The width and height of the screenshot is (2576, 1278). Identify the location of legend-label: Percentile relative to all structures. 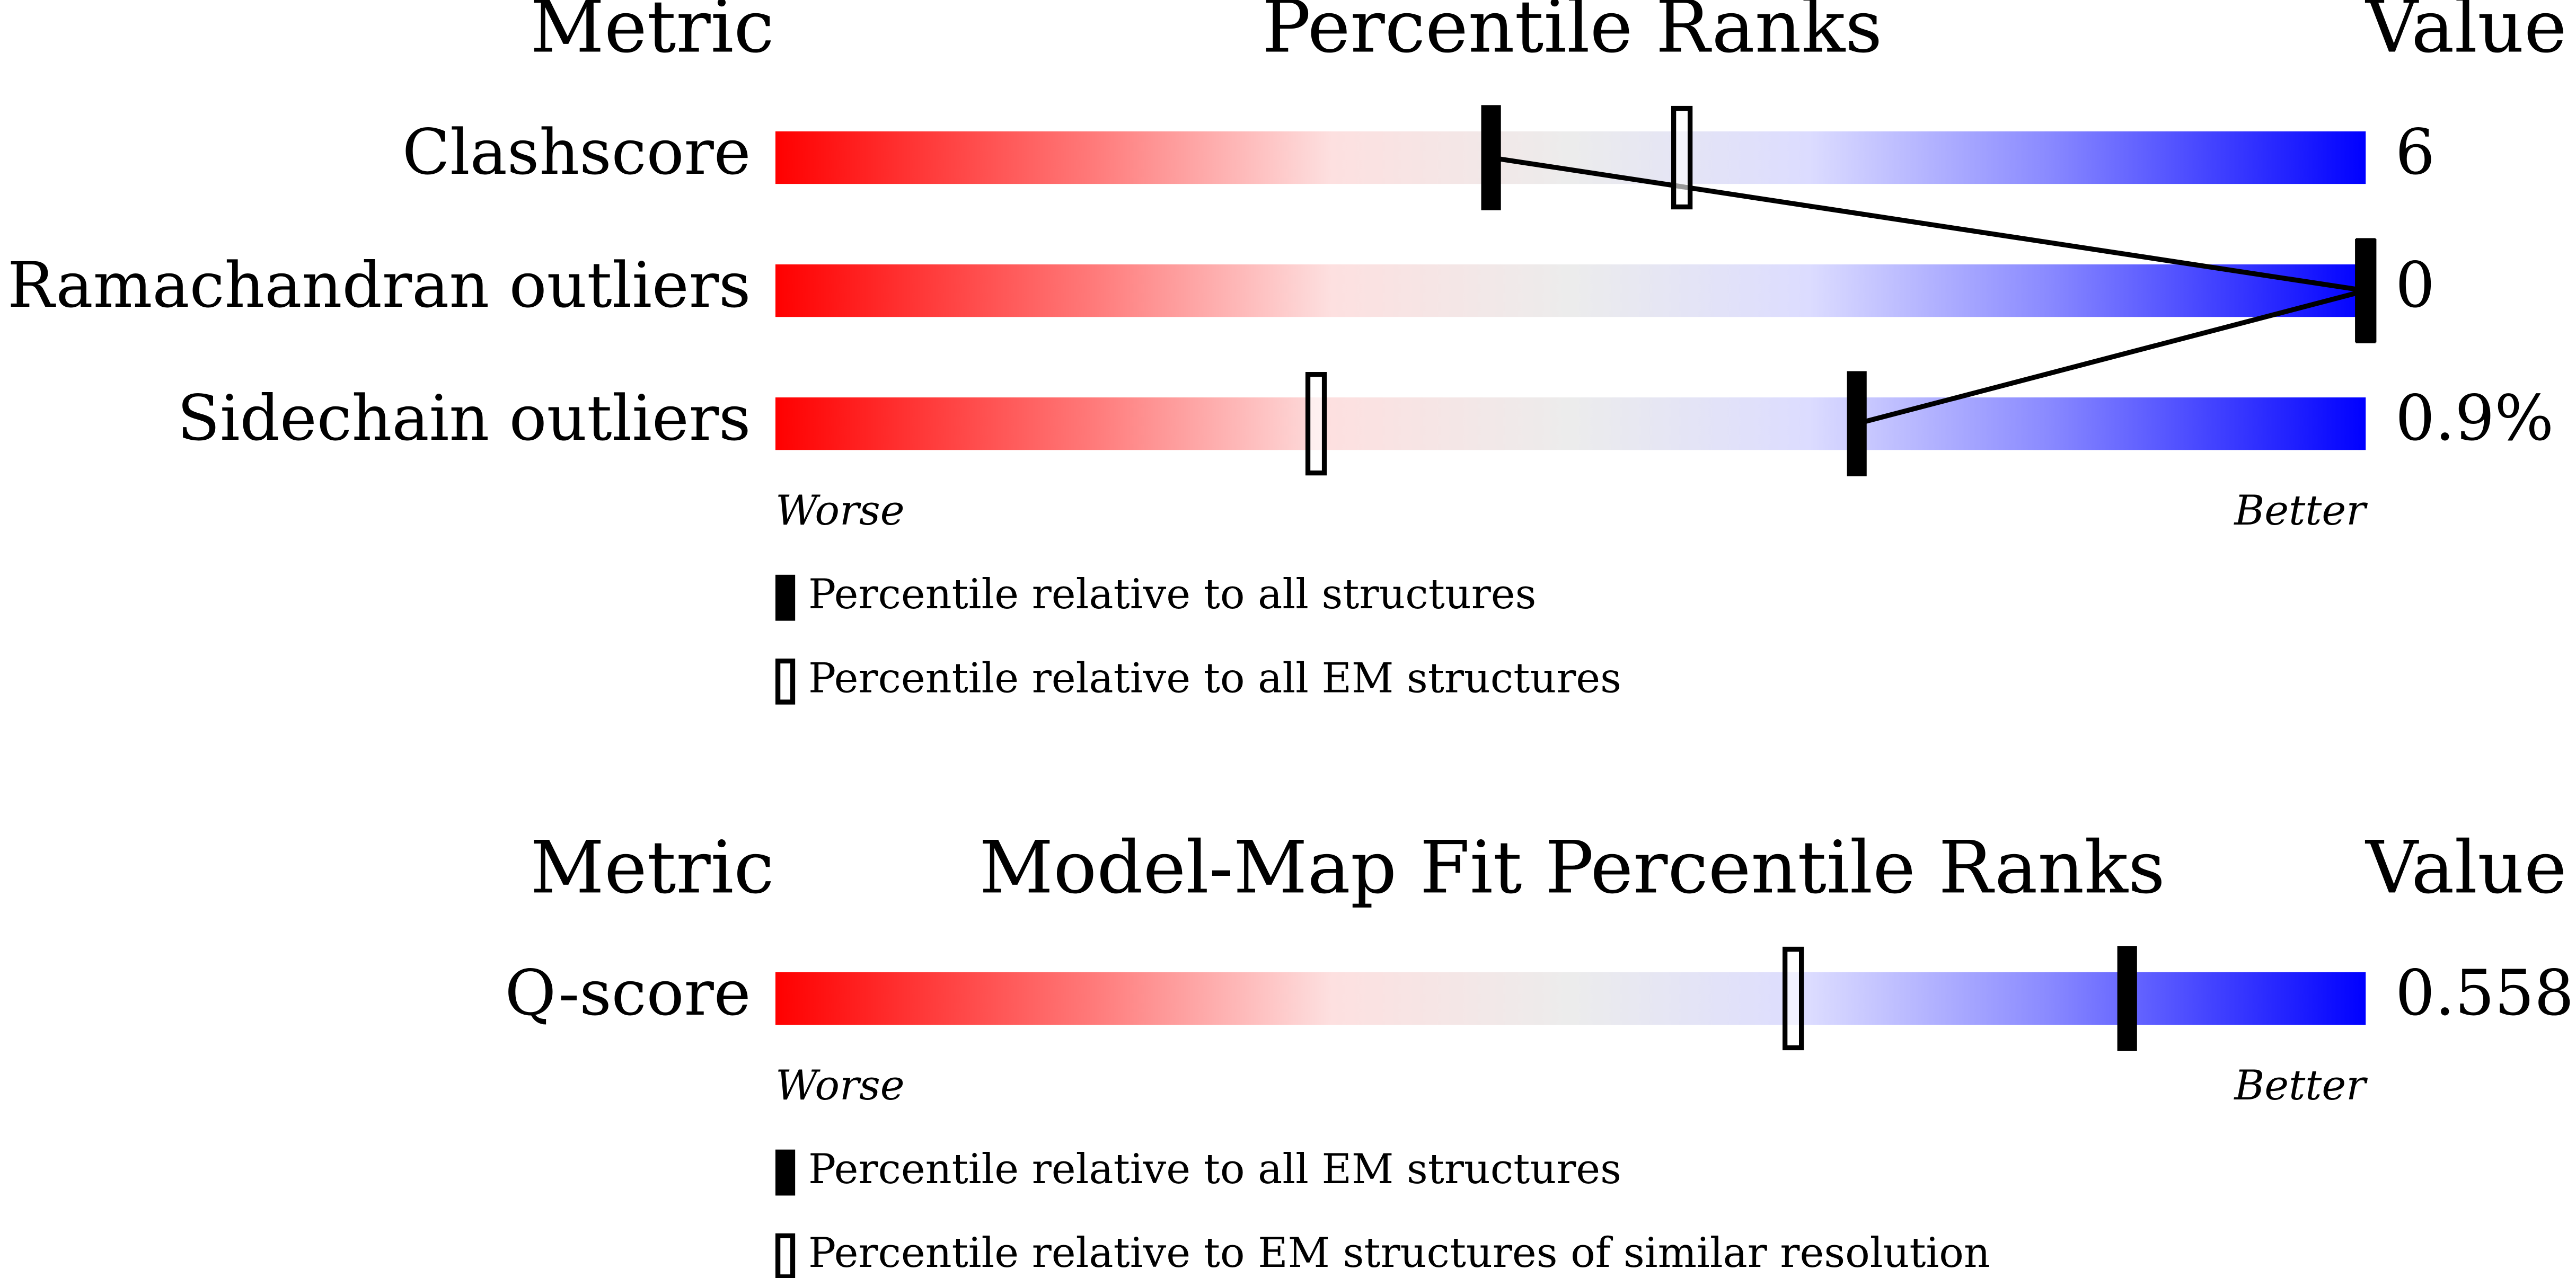
(1172, 594).